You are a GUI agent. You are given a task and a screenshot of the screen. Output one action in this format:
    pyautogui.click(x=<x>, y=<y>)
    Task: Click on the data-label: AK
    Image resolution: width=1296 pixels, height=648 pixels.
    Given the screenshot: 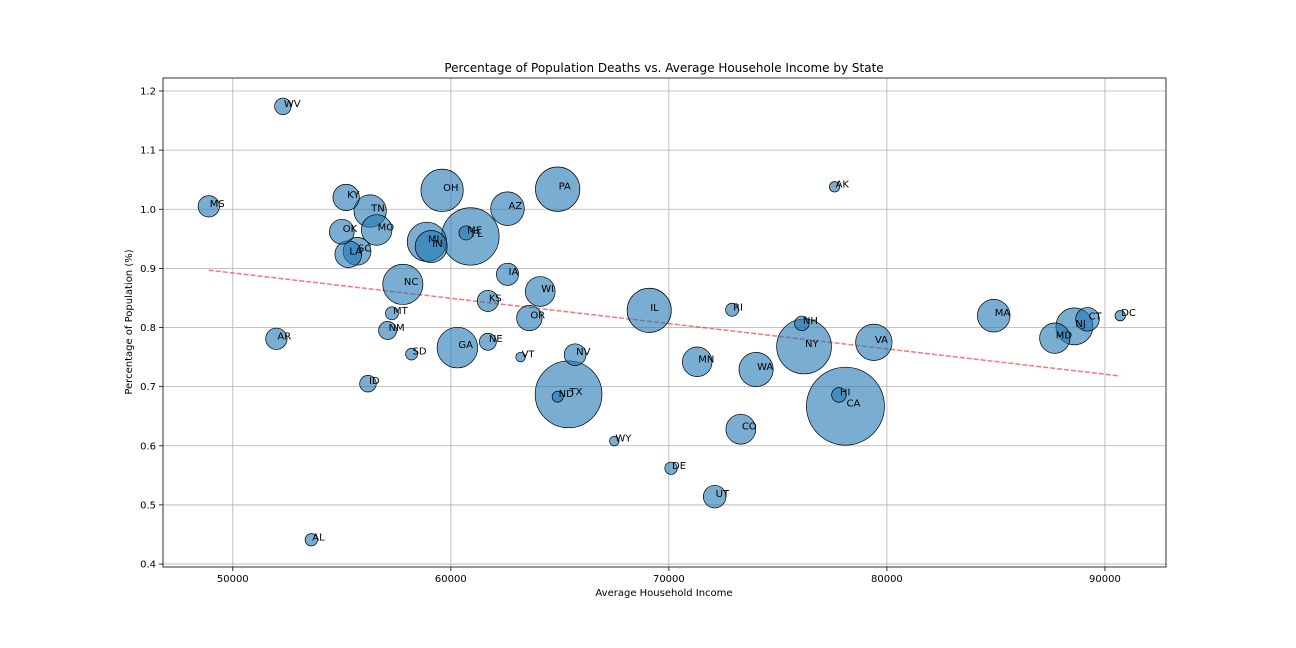 What is the action you would take?
    pyautogui.click(x=843, y=184)
    